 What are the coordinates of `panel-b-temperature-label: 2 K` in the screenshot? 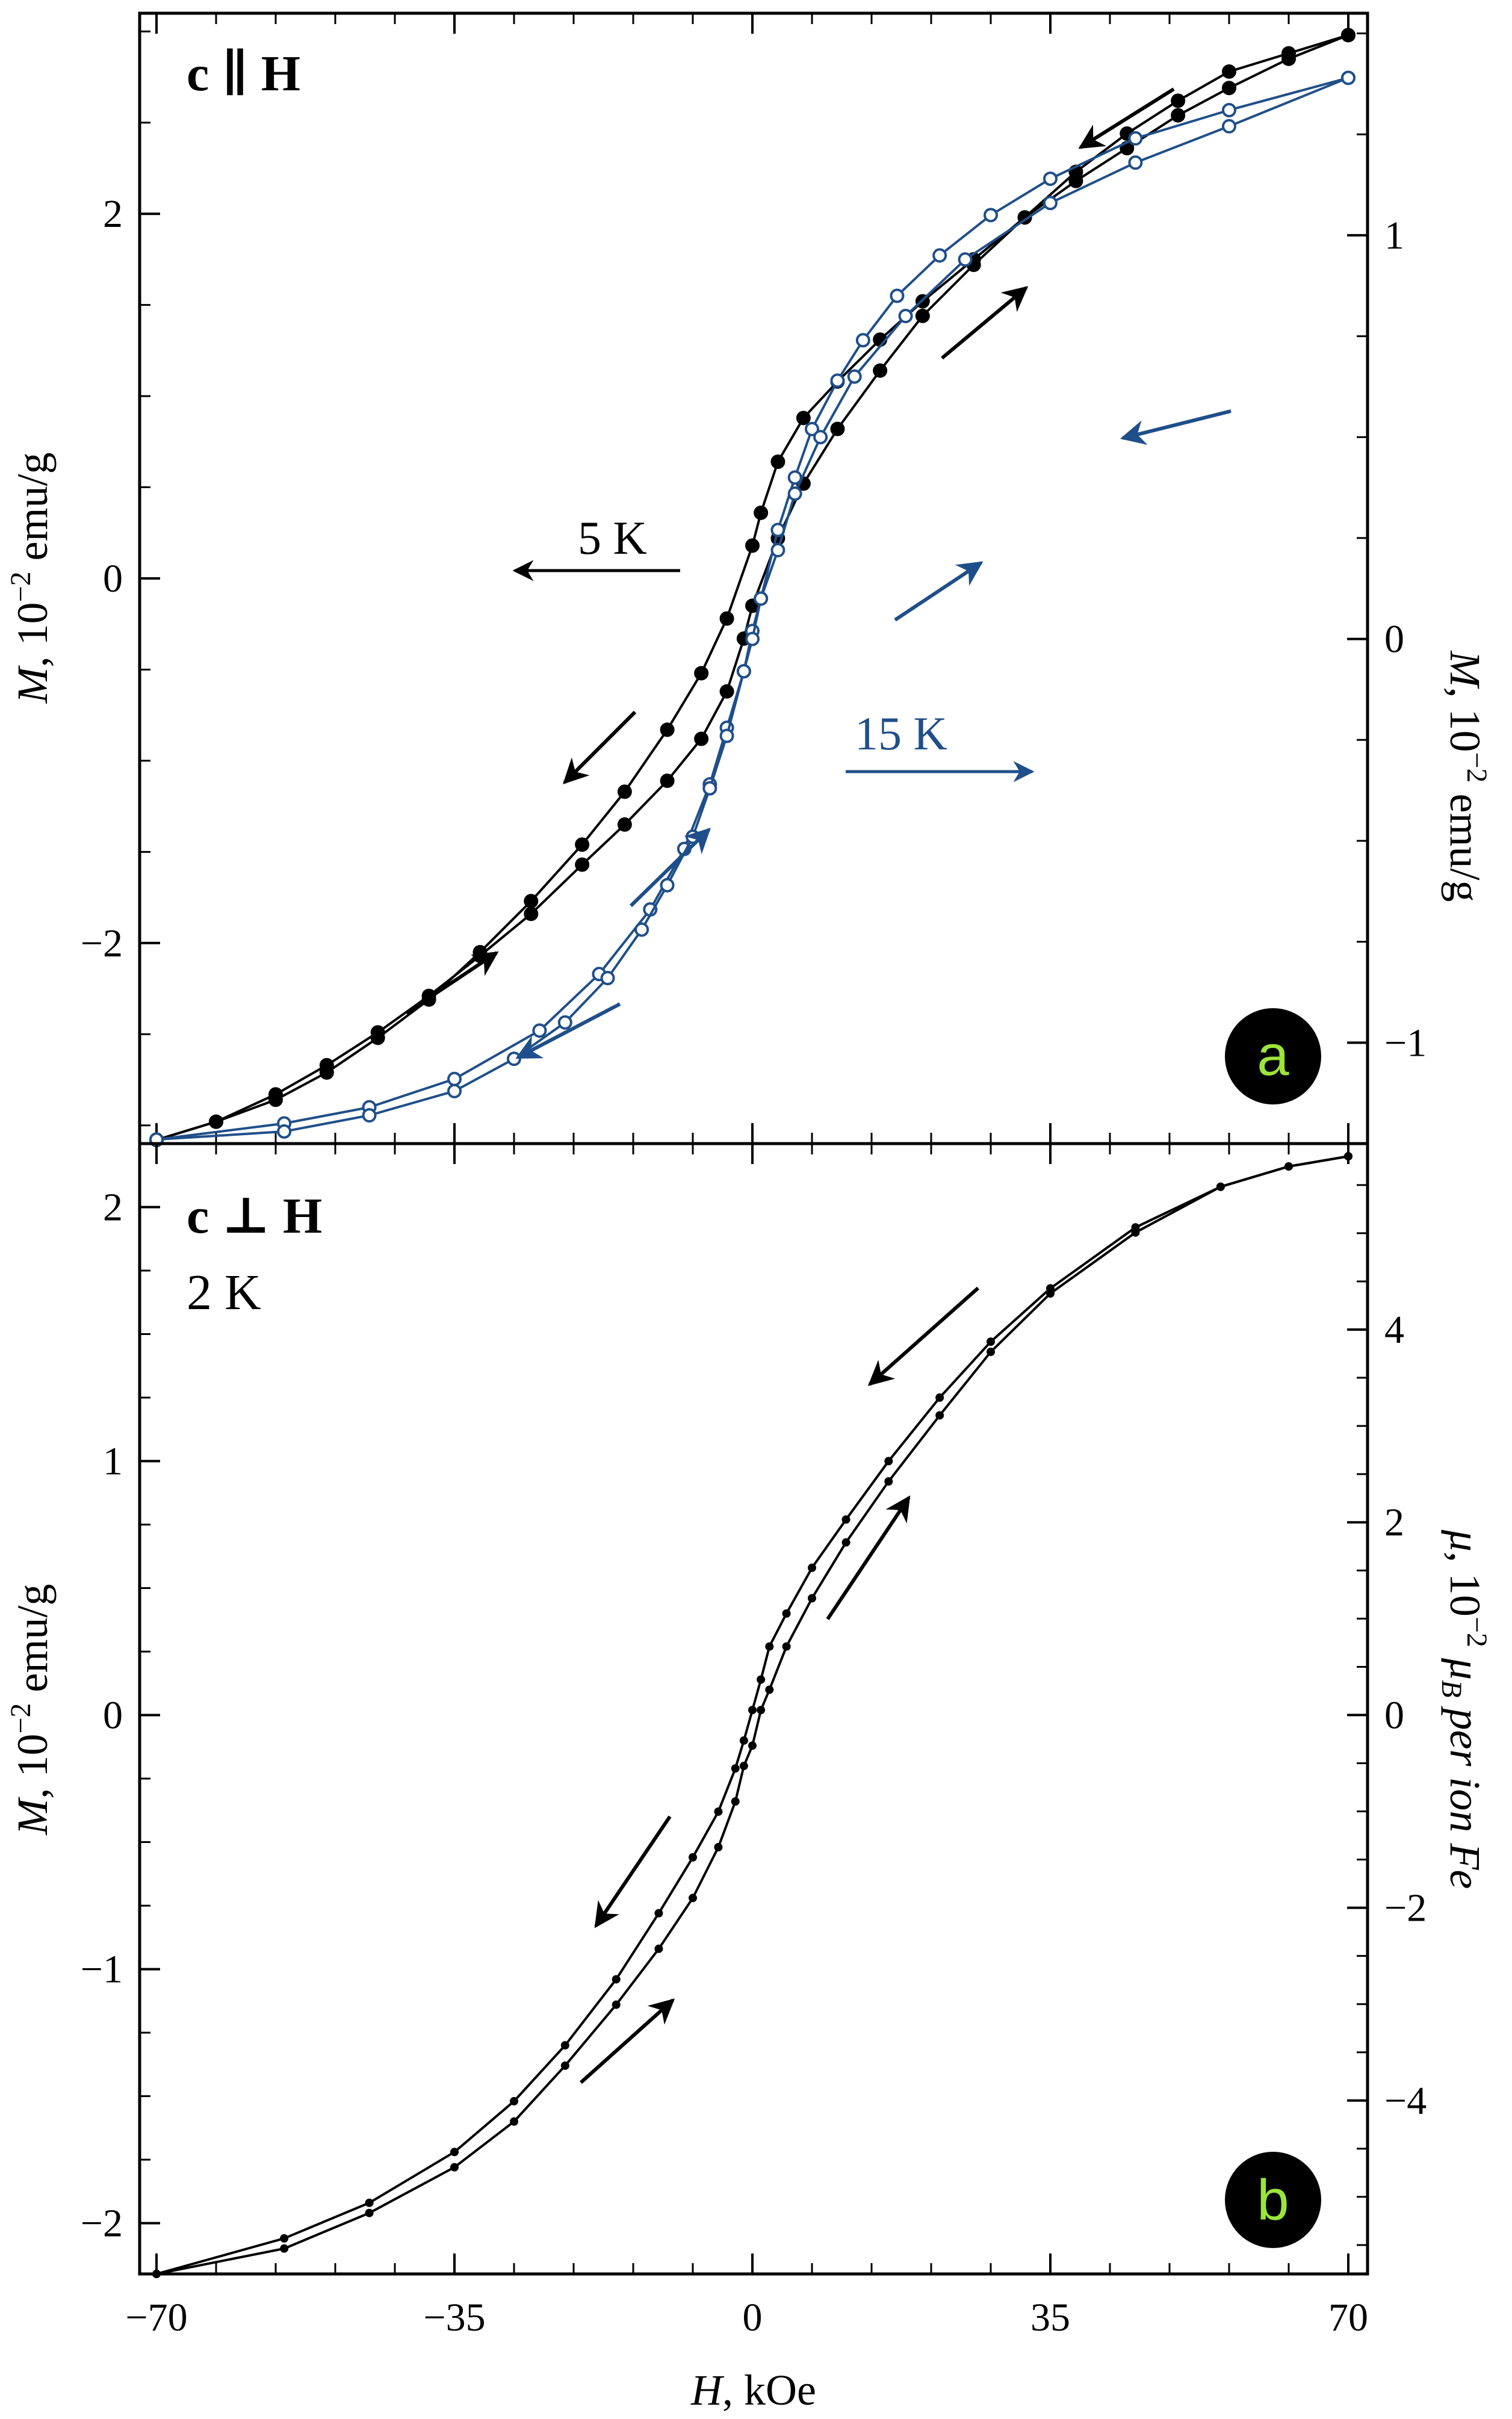 It's located at (224, 1293).